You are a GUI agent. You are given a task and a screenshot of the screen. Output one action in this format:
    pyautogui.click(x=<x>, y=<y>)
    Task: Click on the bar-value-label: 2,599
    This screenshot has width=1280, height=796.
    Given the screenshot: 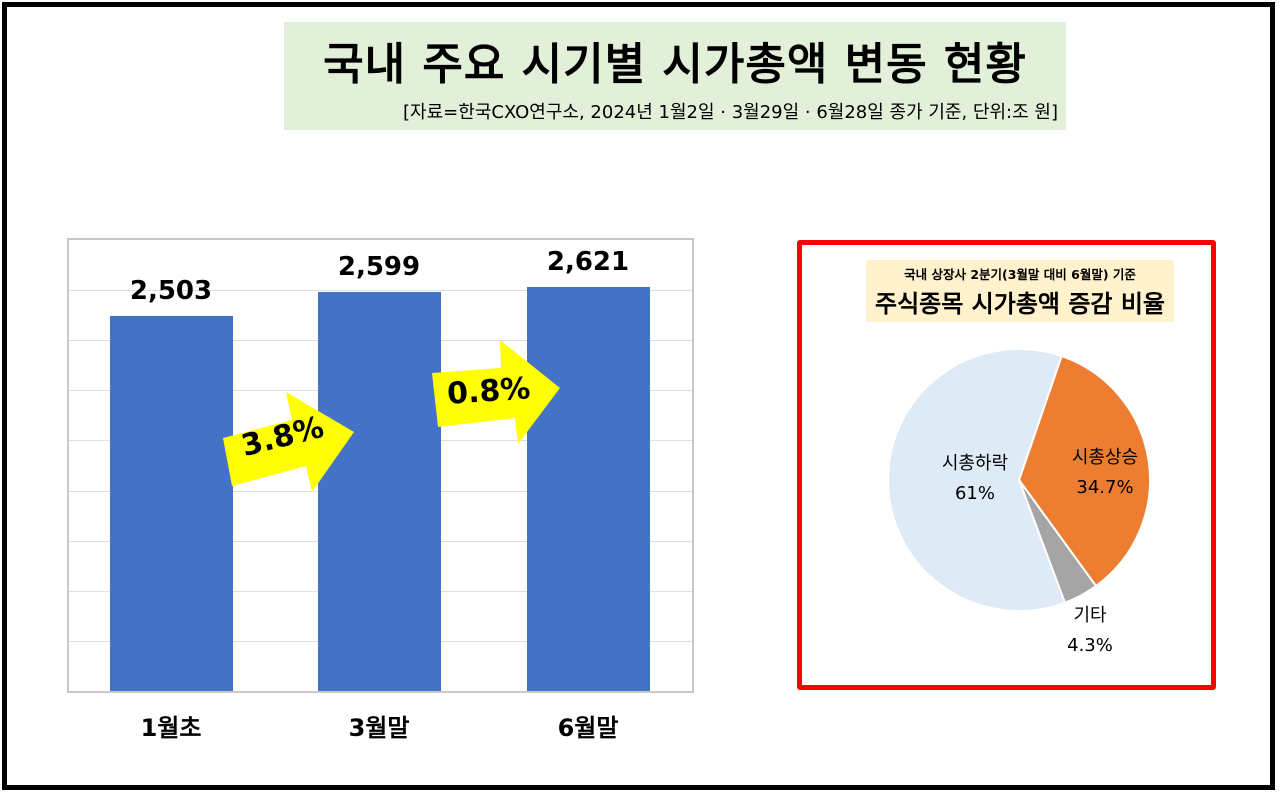 What is the action you would take?
    pyautogui.click(x=379, y=267)
    